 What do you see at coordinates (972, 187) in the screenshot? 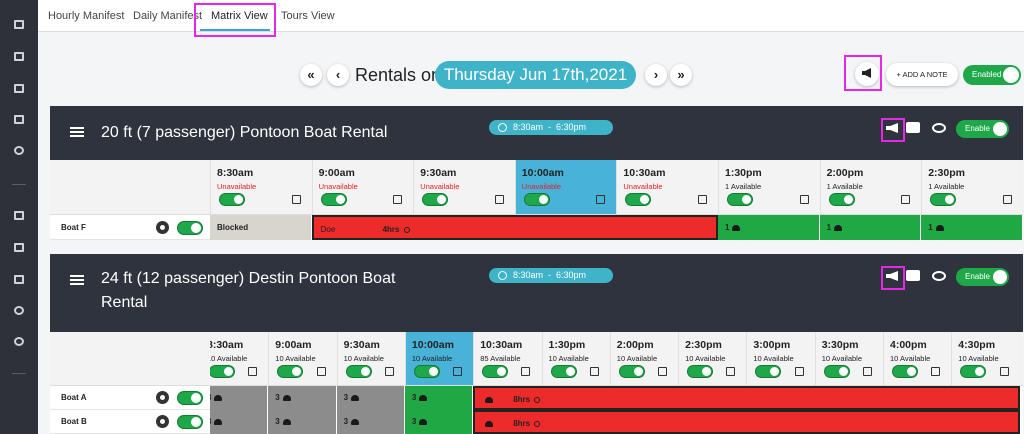
I see `time-slot: 2:30pm 1 Available` at bounding box center [972, 187].